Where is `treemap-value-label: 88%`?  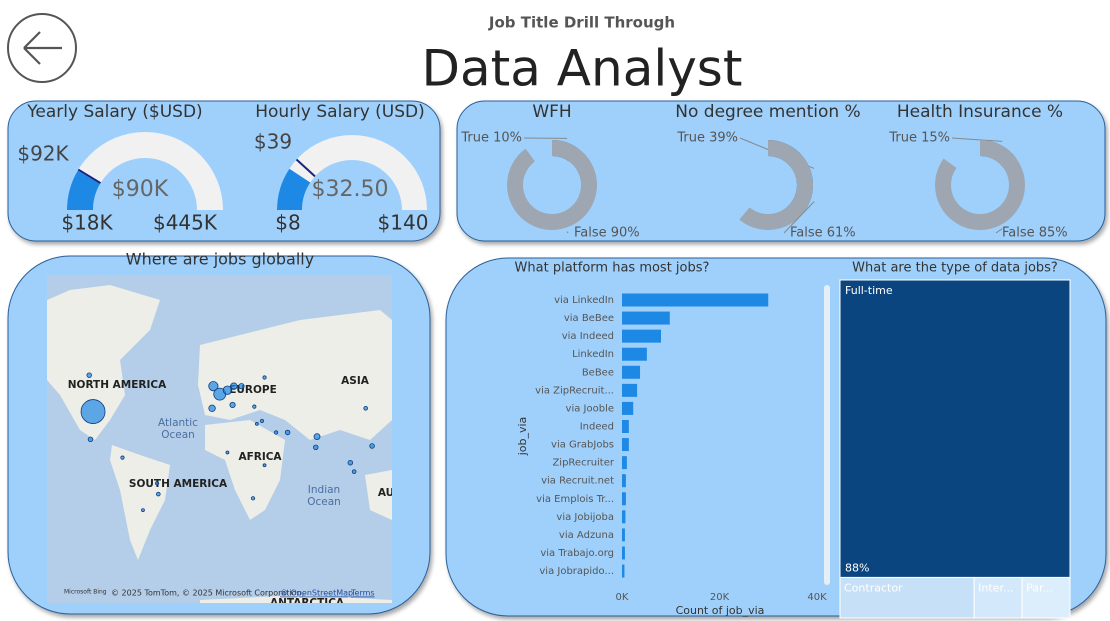
treemap-value-label: 88% is located at coordinates (857, 567).